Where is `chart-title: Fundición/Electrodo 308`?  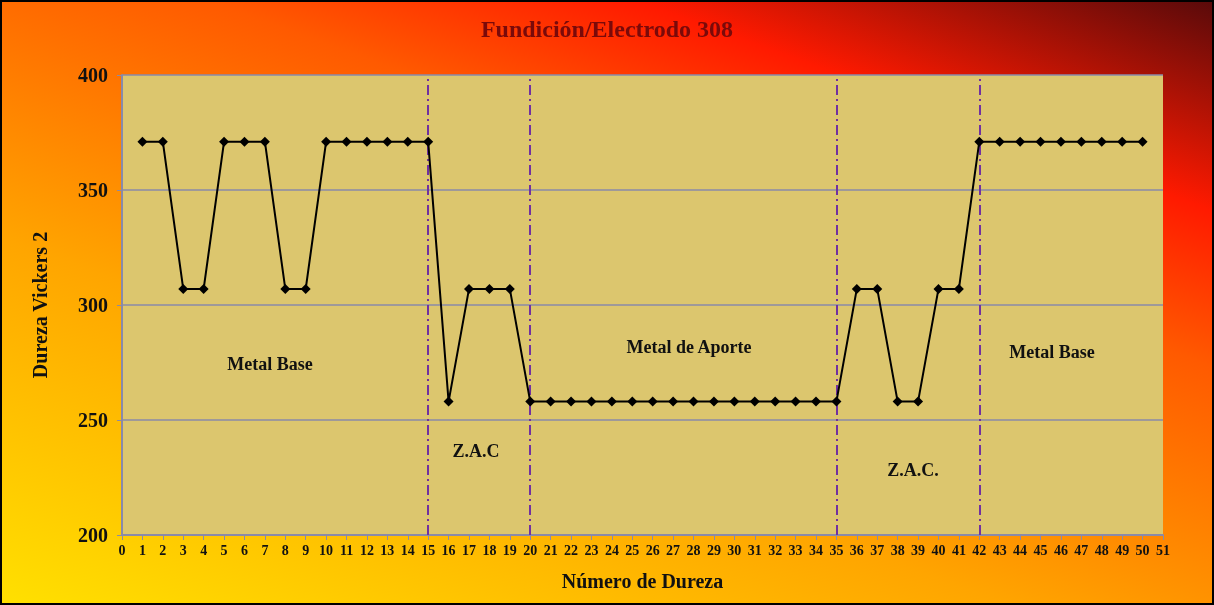
chart-title: Fundición/Electrodo 308 is located at coordinates (607, 29).